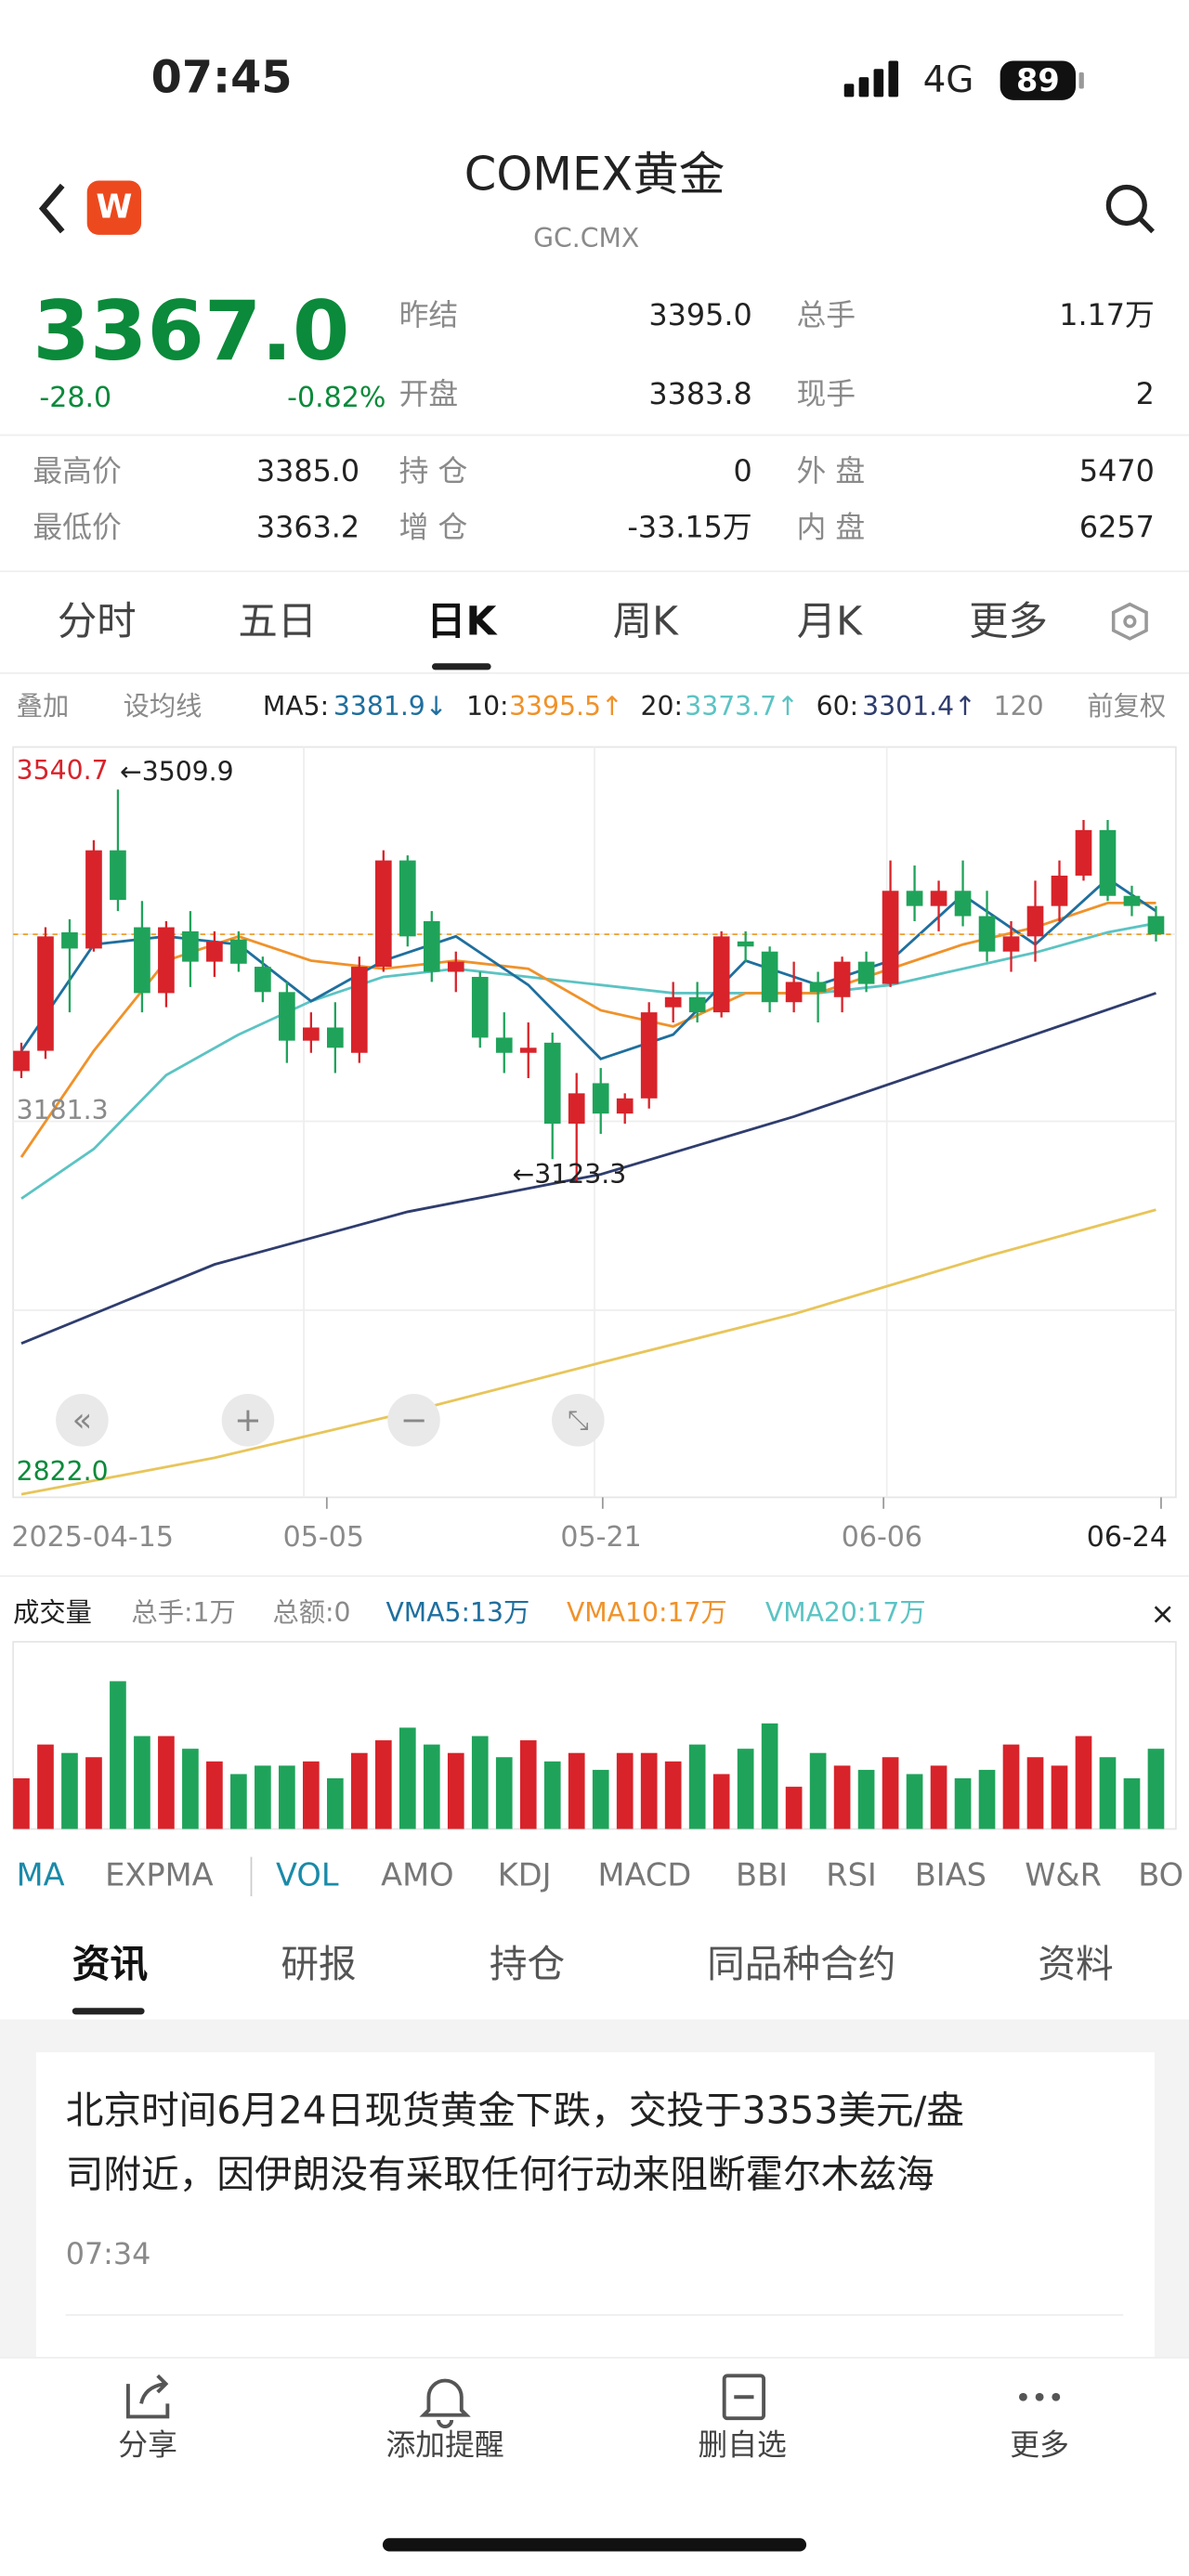 This screenshot has width=1189, height=2576. I want to click on indicator-tab: EXPMA, so click(159, 1874).